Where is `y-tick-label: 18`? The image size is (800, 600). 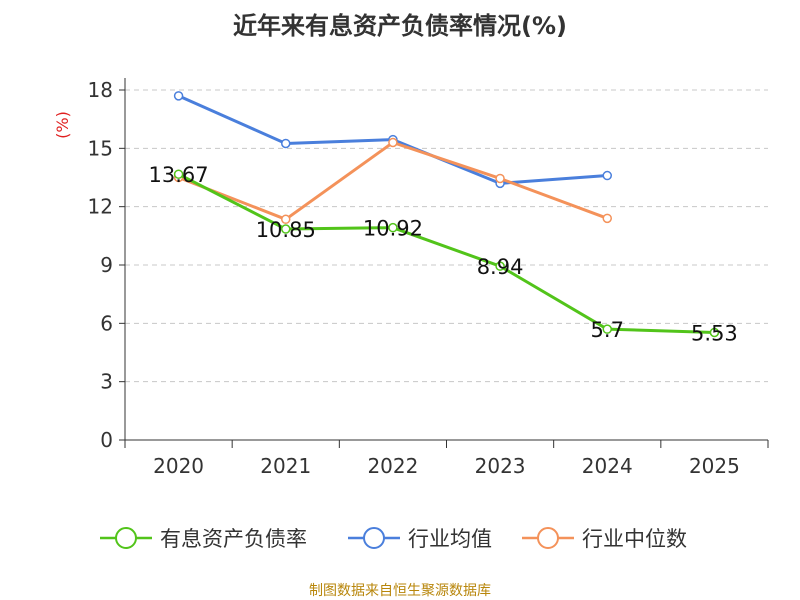
y-tick-label: 18 is located at coordinates (100, 90).